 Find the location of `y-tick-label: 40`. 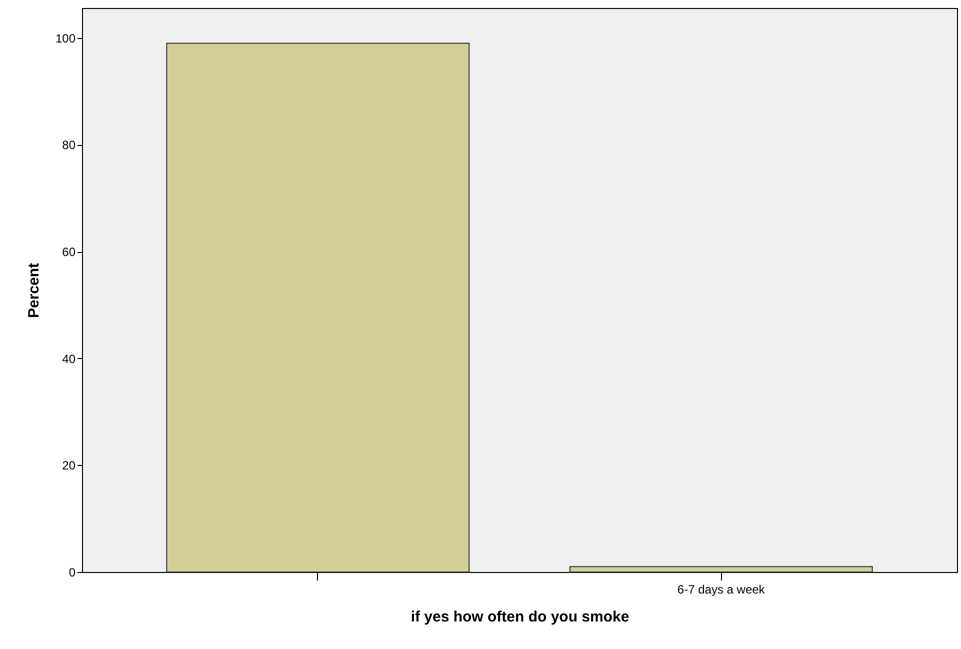

y-tick-label: 40 is located at coordinates (69, 359).